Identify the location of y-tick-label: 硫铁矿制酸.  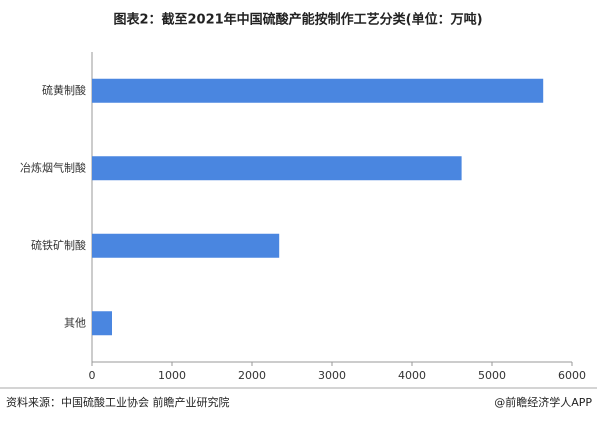
(58, 245).